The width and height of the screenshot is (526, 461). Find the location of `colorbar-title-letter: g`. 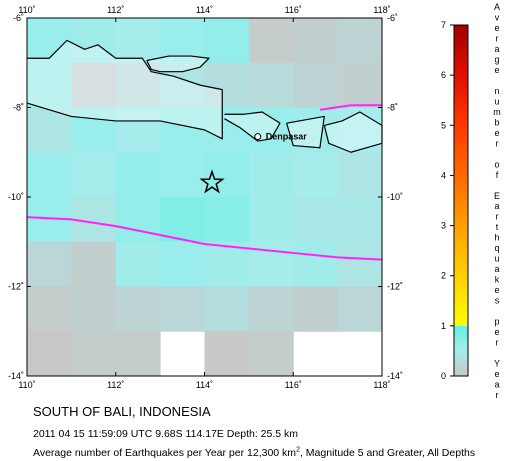

colorbar-title-letter: g is located at coordinates (496, 59).